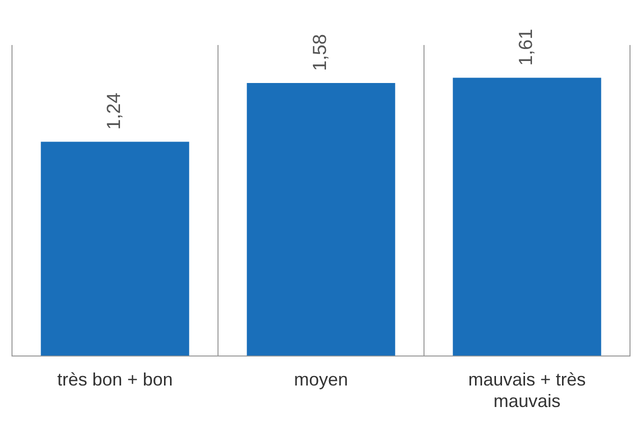 The image size is (638, 431). What do you see at coordinates (527, 391) in the screenshot?
I see `x-tick-label: mauvais + très mauvais` at bounding box center [527, 391].